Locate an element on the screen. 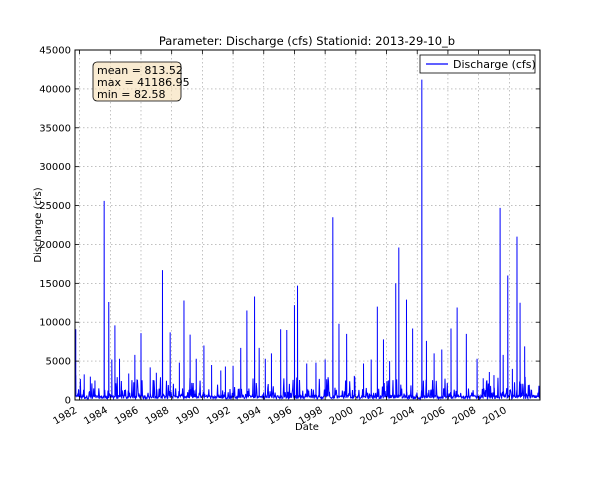  stats-box: mean = 813.52 max = 41186.95 min = 82.58 is located at coordinates (141, 81).